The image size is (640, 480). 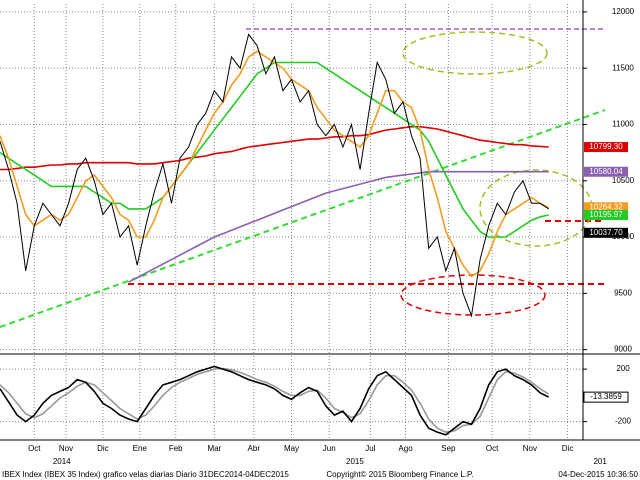 What do you see at coordinates (623, 368) in the screenshot?
I see `y-tick-label: 200` at bounding box center [623, 368].